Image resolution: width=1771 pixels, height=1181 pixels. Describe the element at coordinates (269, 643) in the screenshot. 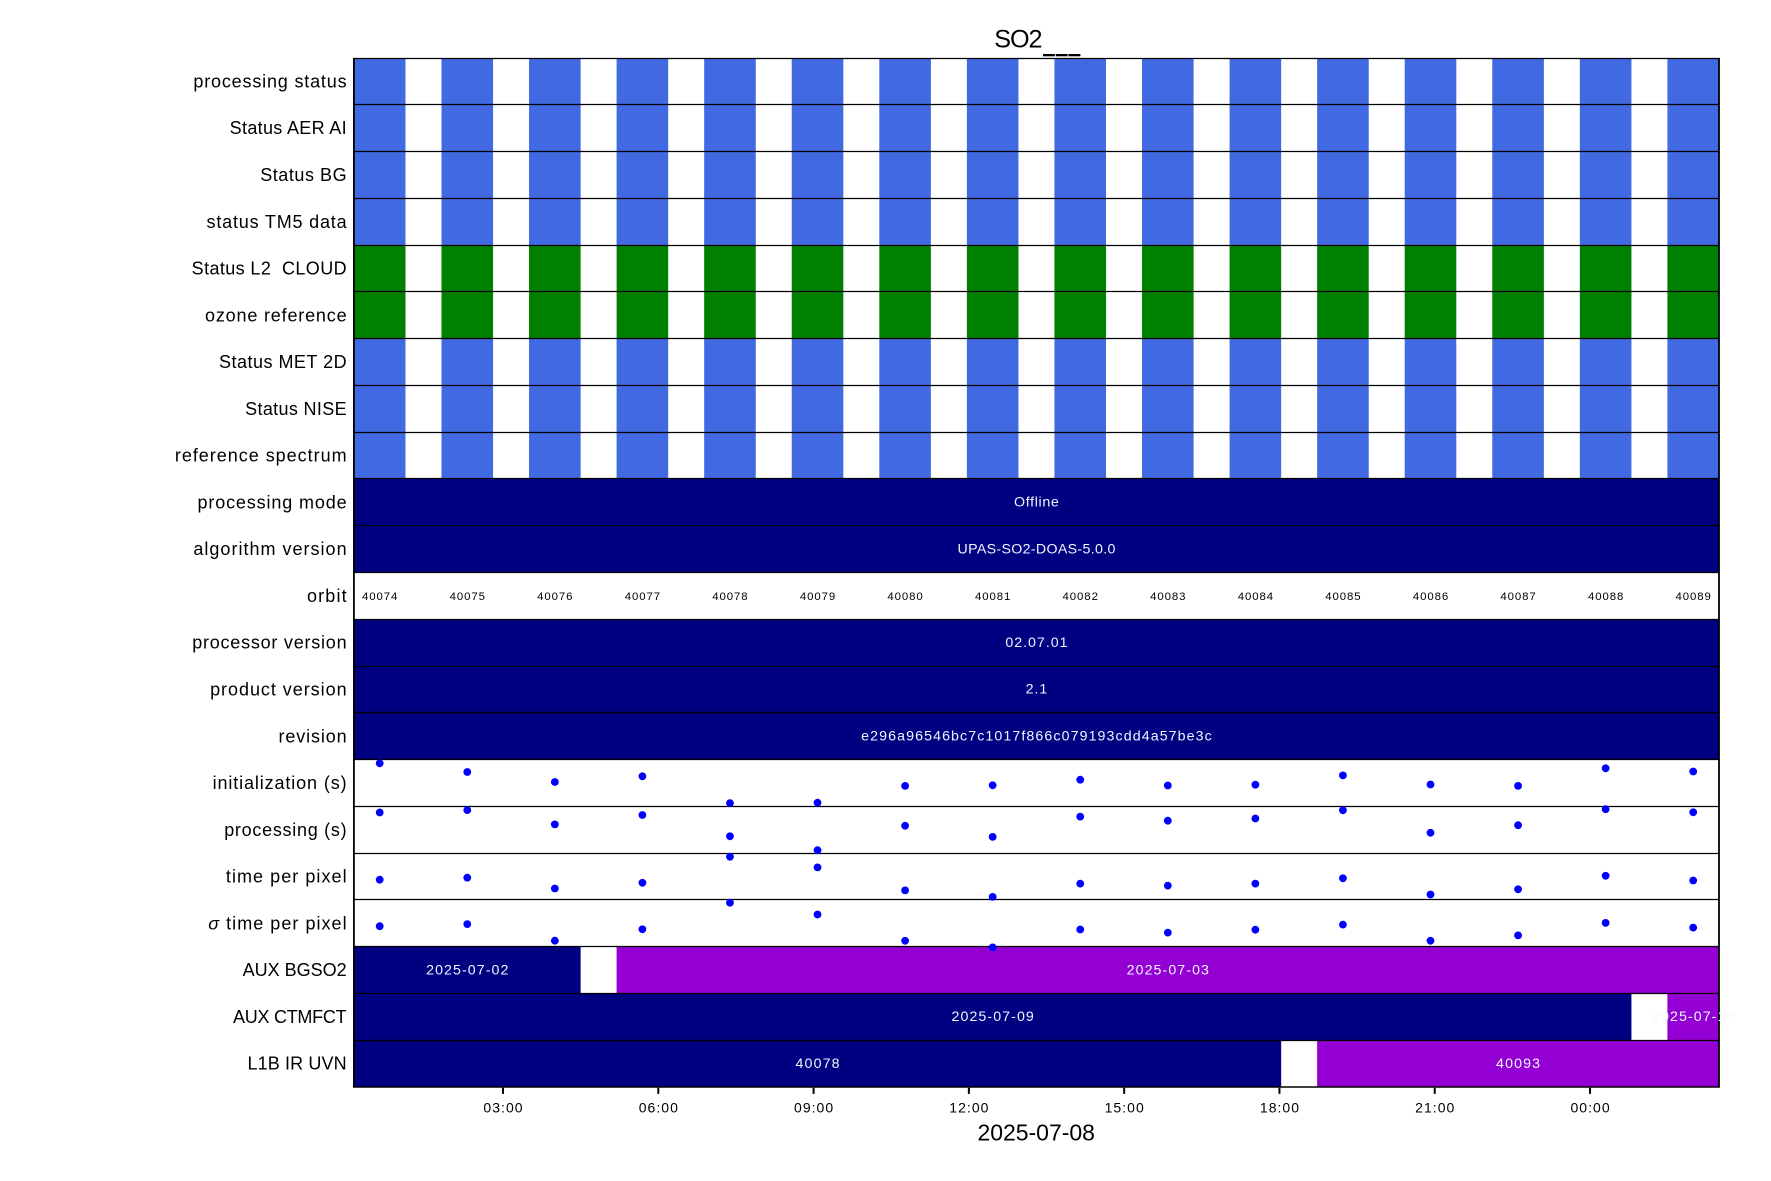

I see `svg-text: processor version` at that location.